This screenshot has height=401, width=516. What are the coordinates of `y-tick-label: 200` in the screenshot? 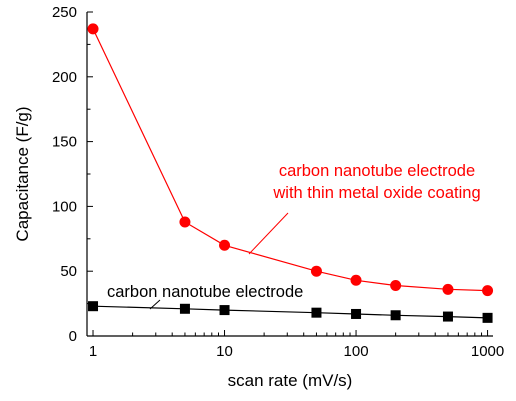 It's located at (64, 77).